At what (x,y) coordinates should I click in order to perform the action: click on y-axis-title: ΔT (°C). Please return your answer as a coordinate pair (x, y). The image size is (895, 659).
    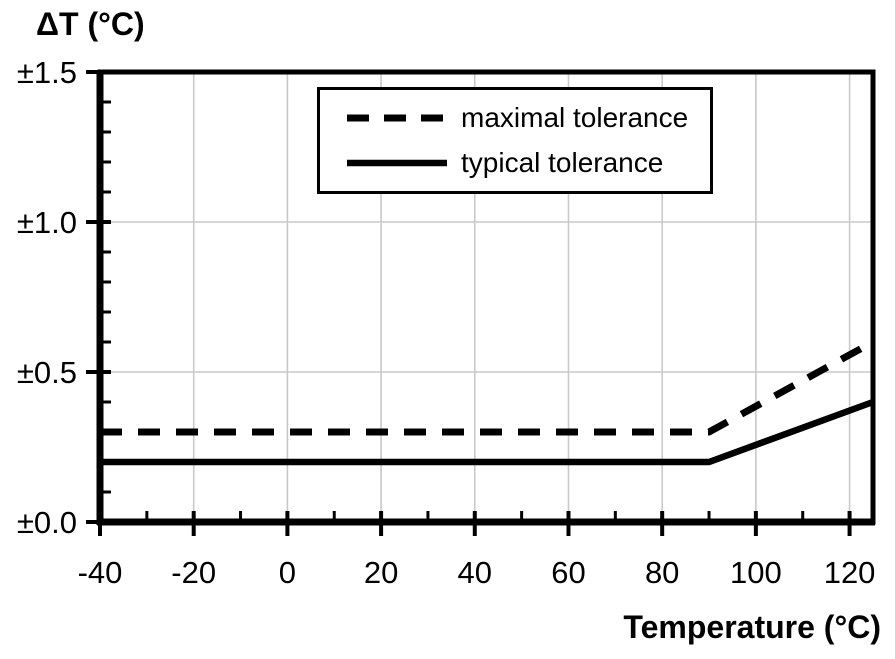
    Looking at the image, I should click on (90, 24).